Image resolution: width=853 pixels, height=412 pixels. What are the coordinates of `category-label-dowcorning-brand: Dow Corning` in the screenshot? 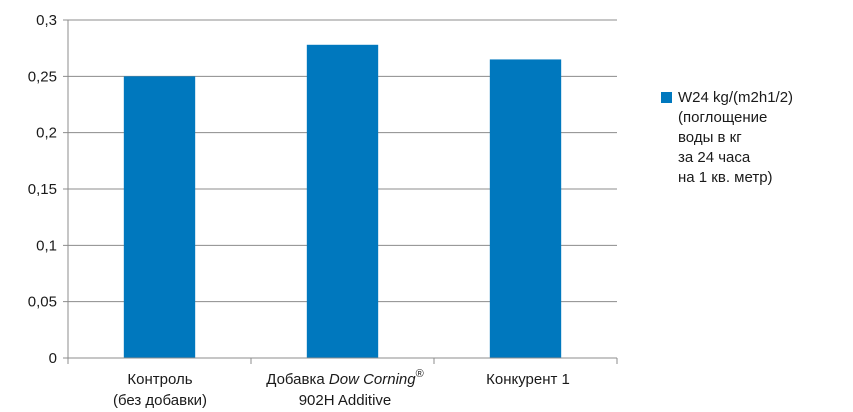 It's located at (372, 379).